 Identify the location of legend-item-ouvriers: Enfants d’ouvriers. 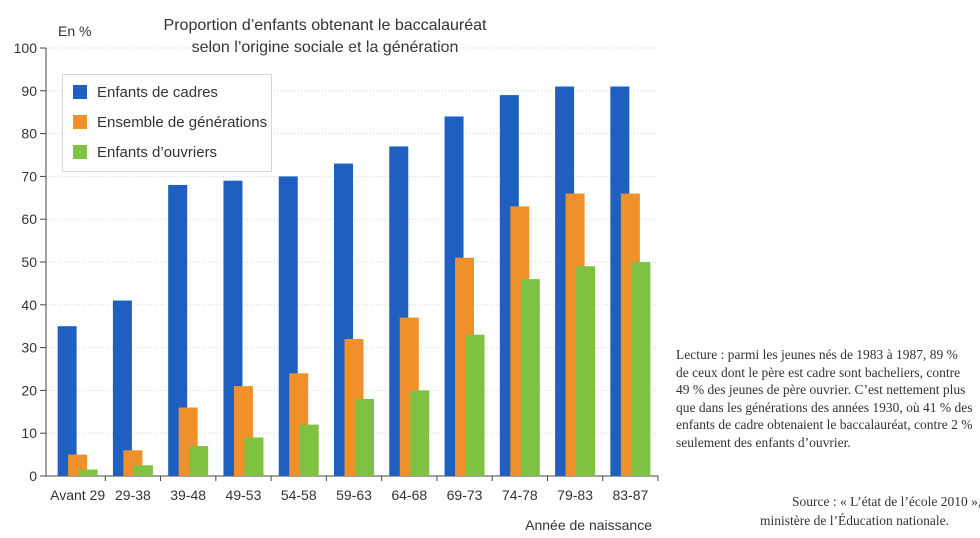
(145, 152).